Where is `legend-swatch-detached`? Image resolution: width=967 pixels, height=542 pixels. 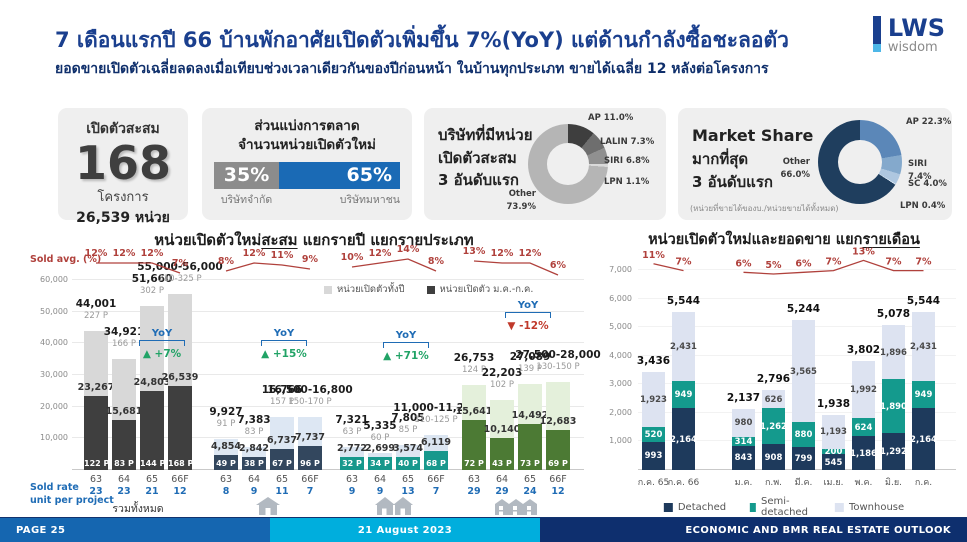
legend-swatch-detached is located at coordinates (668, 507).